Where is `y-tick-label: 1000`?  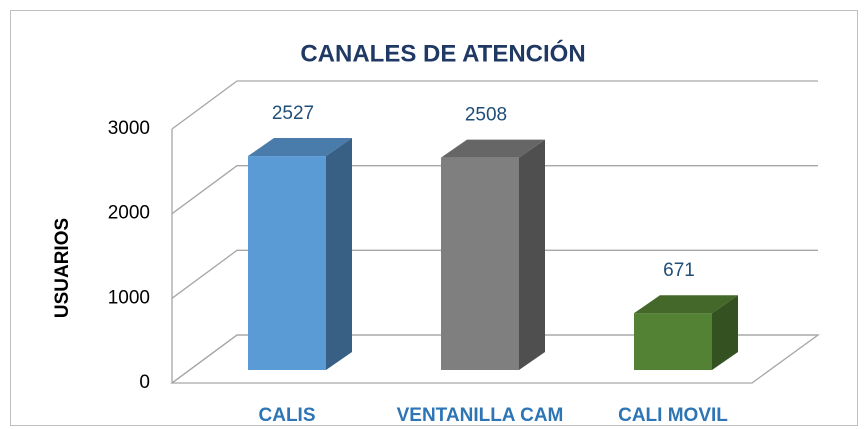
y-tick-label: 1000 is located at coordinates (129, 297).